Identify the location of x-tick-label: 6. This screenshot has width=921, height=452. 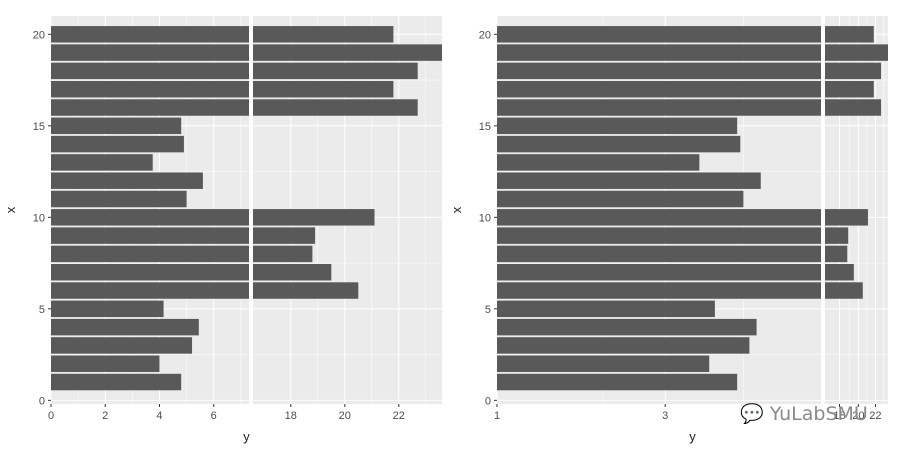
(214, 416).